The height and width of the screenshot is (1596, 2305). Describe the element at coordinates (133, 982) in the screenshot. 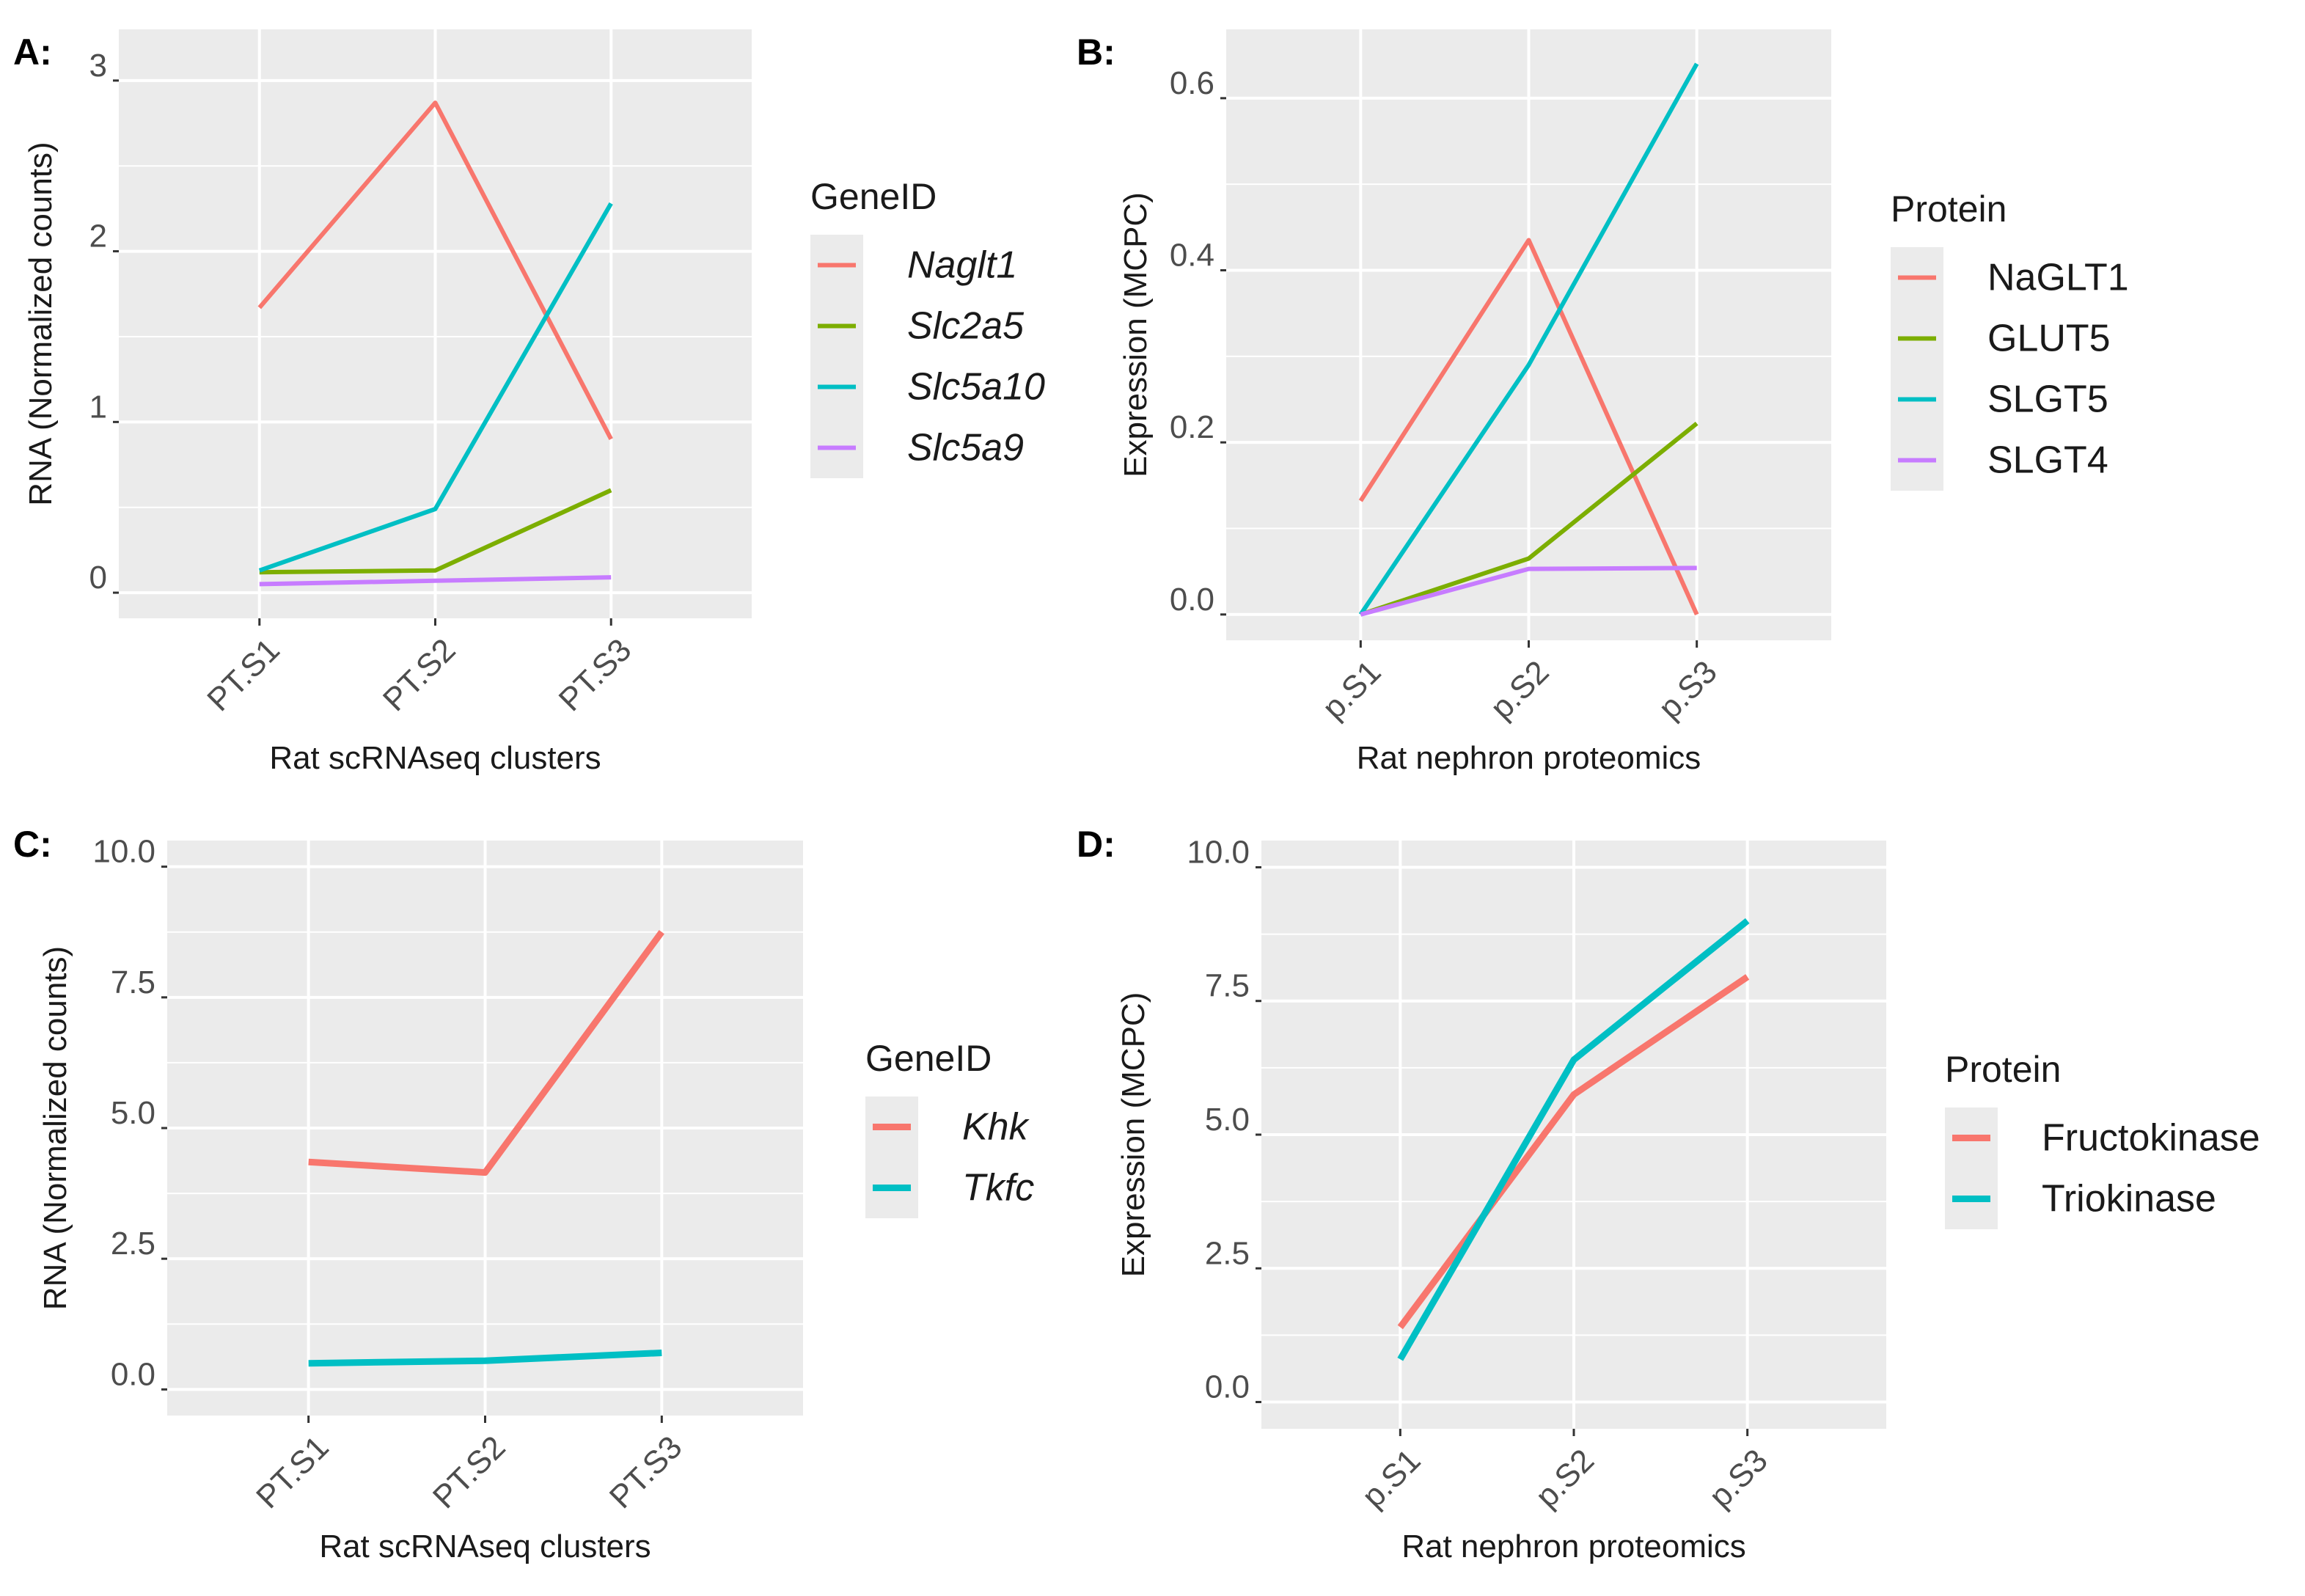

I see `panel-c-y-tick-label: 7.5` at that location.